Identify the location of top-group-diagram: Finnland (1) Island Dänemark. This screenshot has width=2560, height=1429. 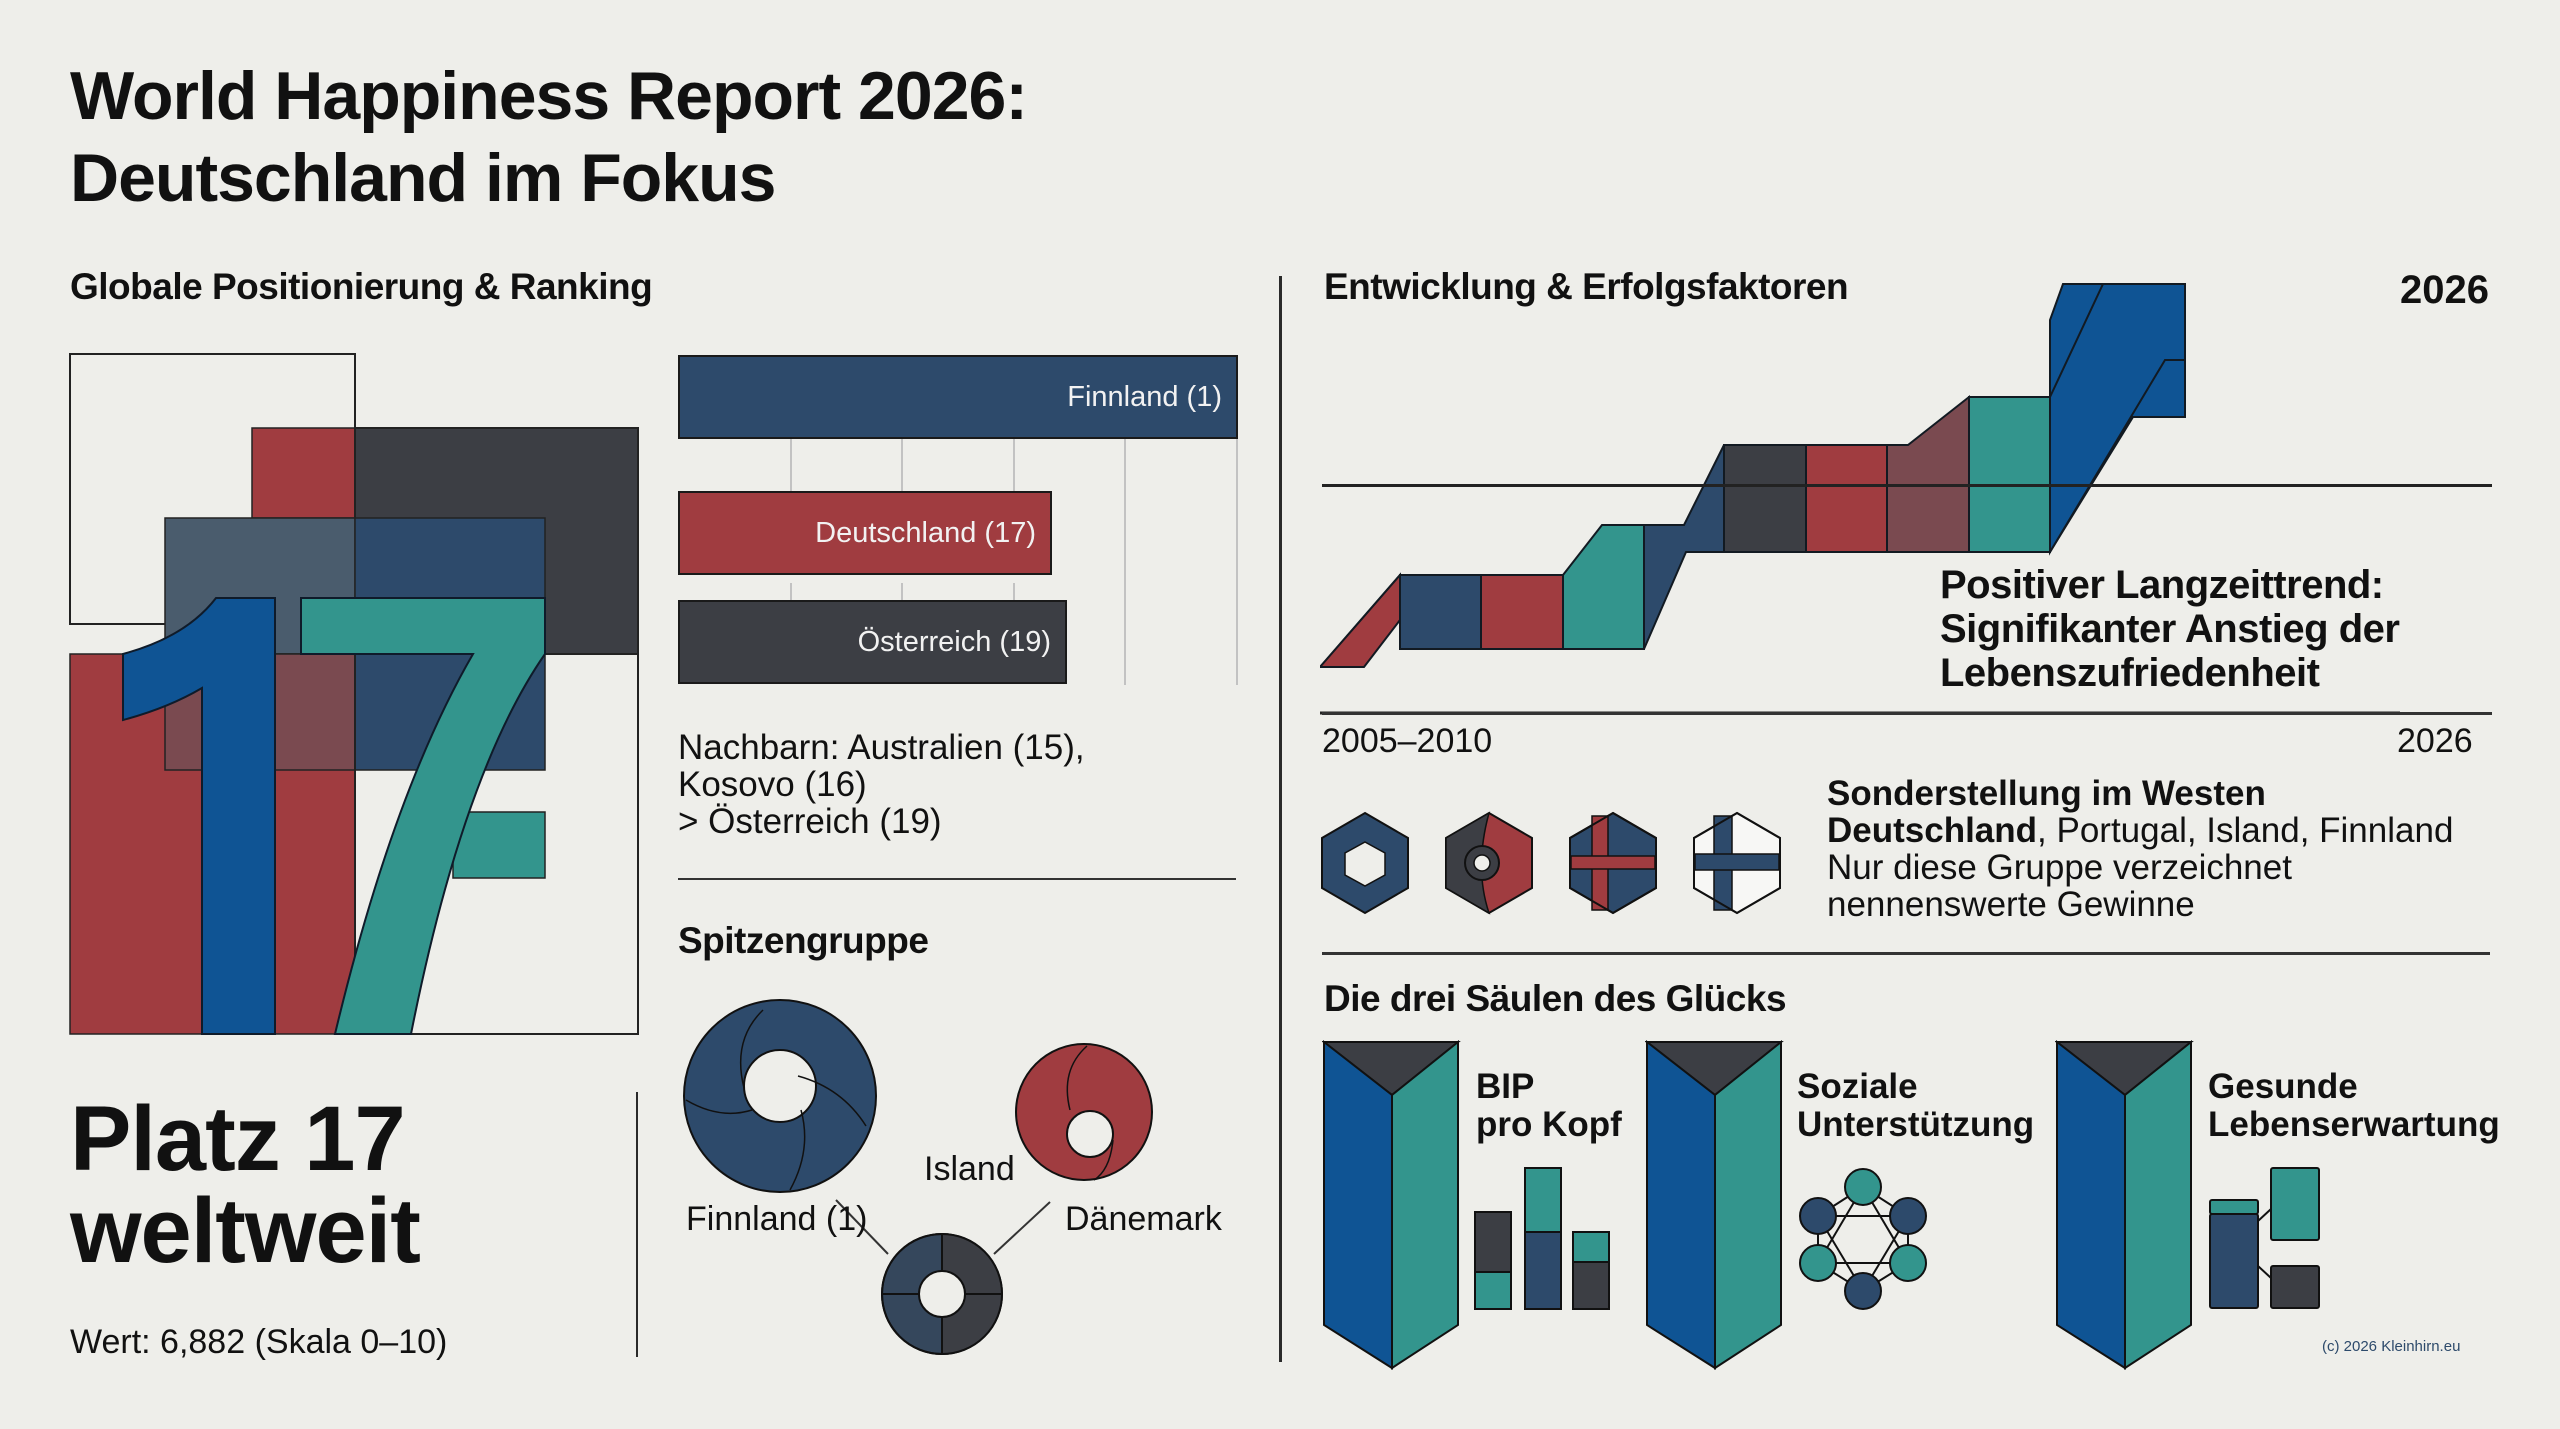
(950, 1175).